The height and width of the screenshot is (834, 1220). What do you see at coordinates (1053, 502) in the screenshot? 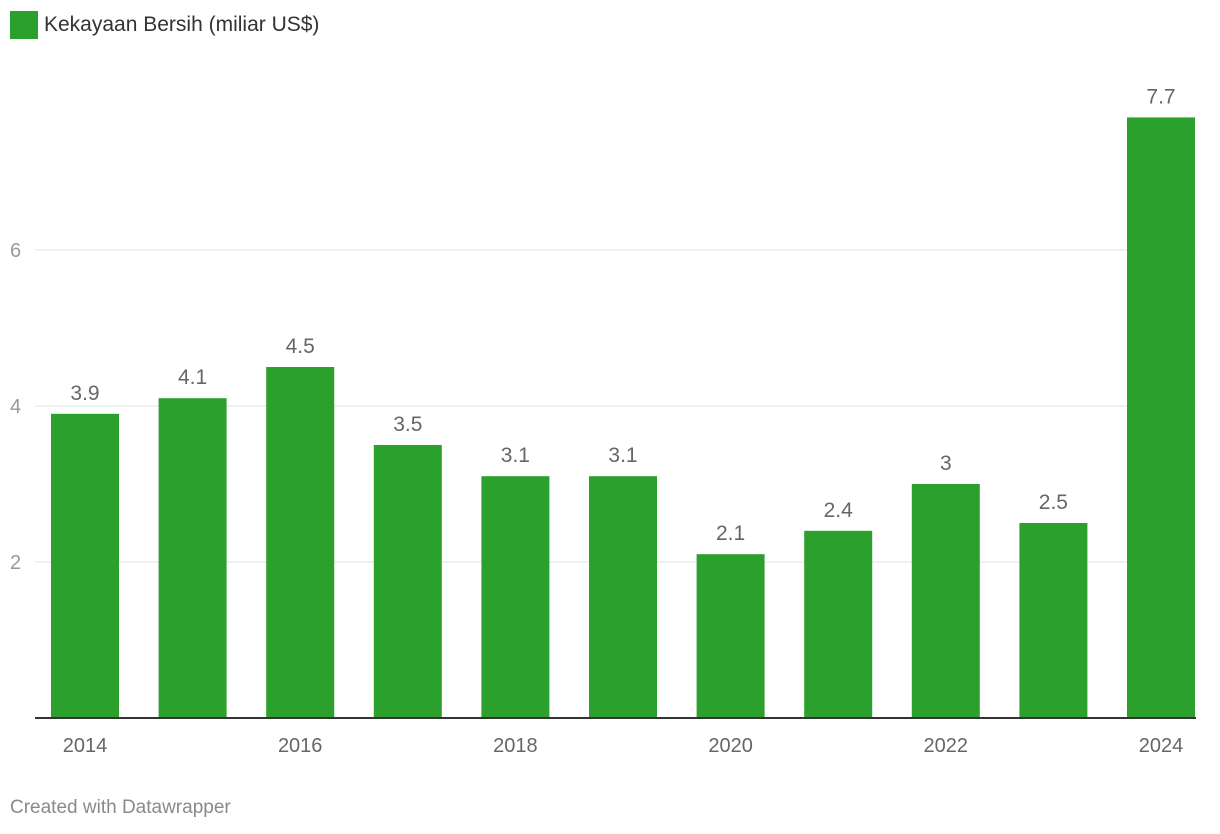
I see `data-label: 2.5` at bounding box center [1053, 502].